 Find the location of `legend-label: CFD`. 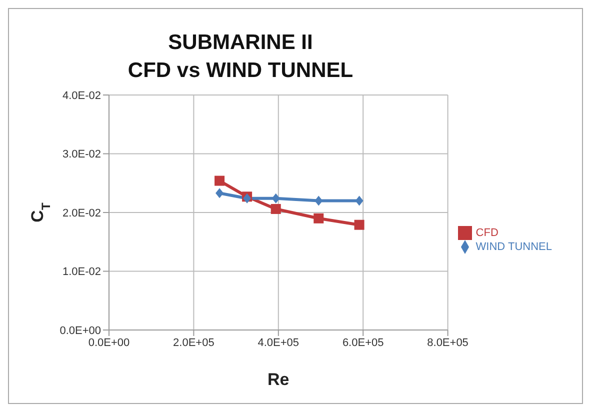

legend-label: CFD is located at coordinates (487, 232).